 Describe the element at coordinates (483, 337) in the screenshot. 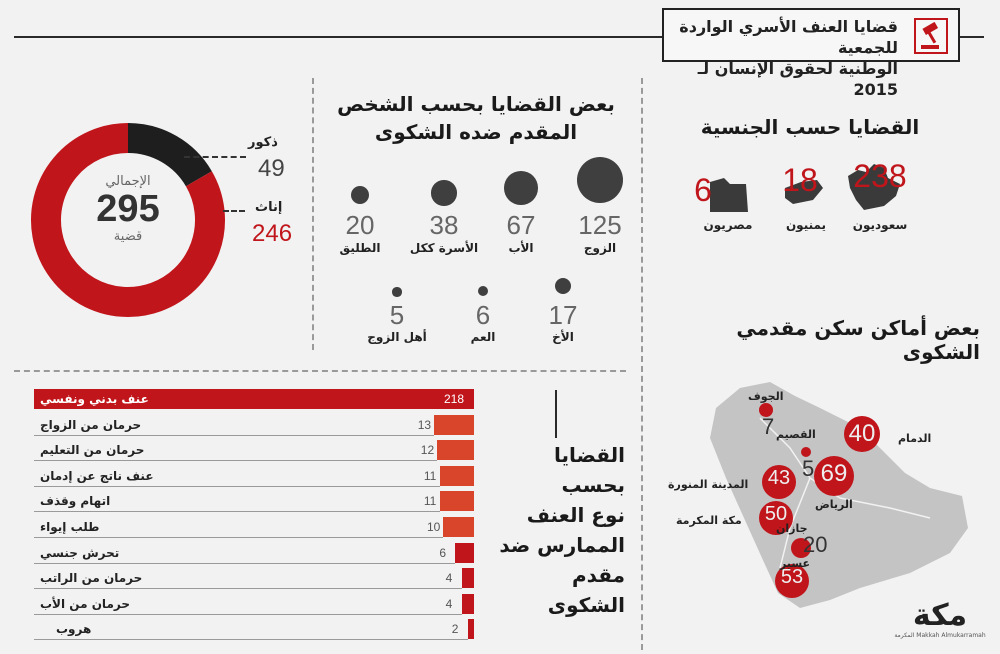

I see `bubble-label-5: العم` at that location.